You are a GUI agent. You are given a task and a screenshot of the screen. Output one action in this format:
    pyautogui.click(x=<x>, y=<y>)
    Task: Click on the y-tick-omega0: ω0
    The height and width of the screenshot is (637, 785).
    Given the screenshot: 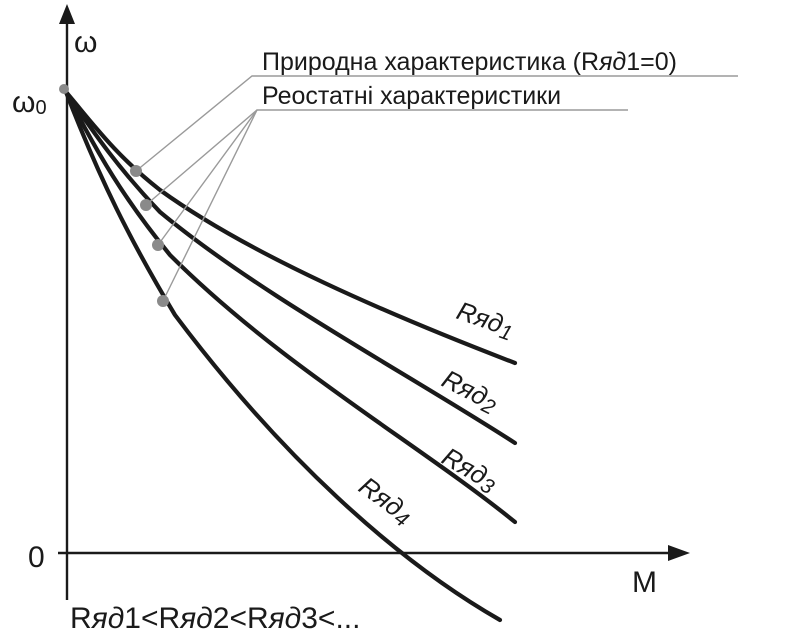 What is the action you would take?
    pyautogui.click(x=29, y=102)
    